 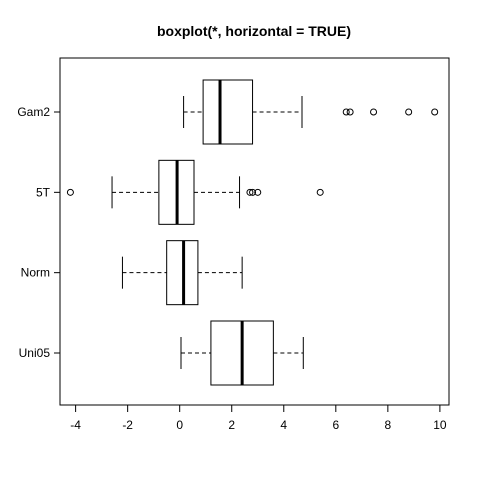 What do you see at coordinates (127, 425) in the screenshot?
I see `x-tick-label: -2` at bounding box center [127, 425].